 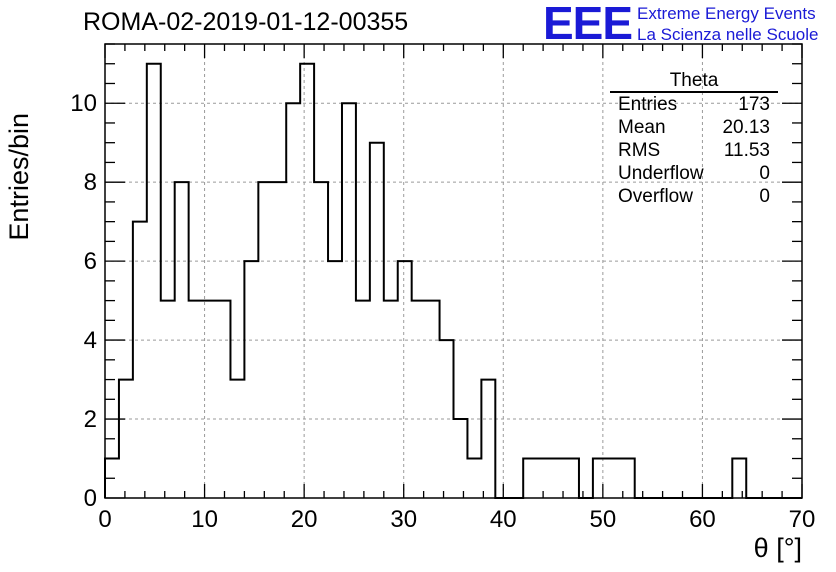 I want to click on stats-title: Theta, so click(x=694, y=81).